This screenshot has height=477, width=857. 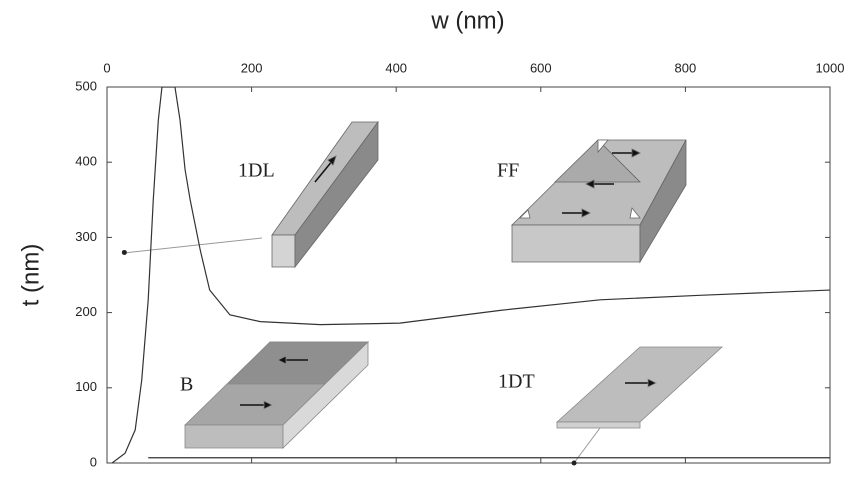 What do you see at coordinates (276, 395) in the screenshot?
I see `inset-b` at bounding box center [276, 395].